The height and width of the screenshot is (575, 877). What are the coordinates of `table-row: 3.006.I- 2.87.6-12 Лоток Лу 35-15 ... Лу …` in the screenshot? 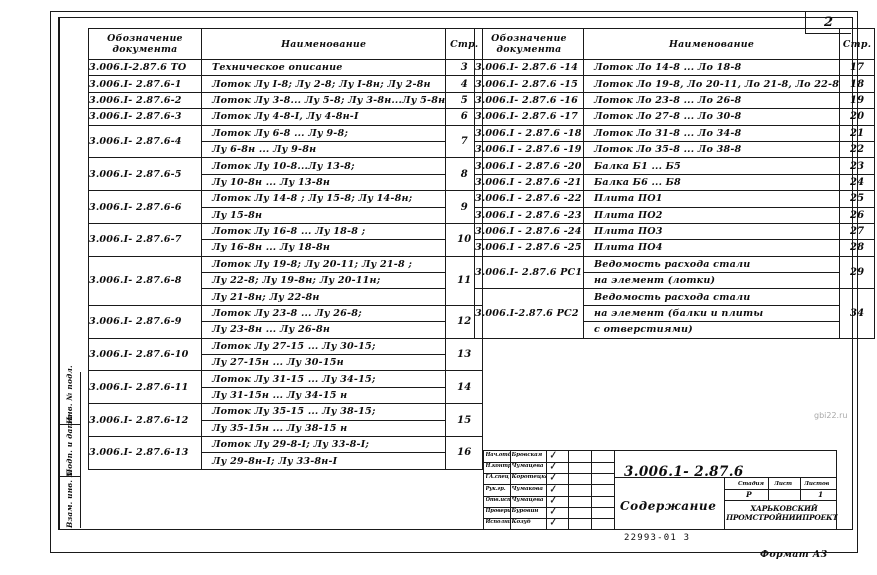 It's located at (286, 420).